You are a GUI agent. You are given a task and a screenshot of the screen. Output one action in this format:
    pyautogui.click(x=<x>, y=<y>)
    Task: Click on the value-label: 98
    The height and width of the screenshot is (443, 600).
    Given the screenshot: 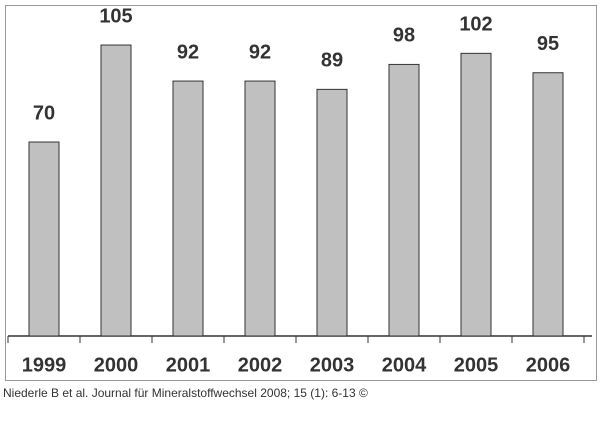 What is the action you would take?
    pyautogui.click(x=404, y=36)
    